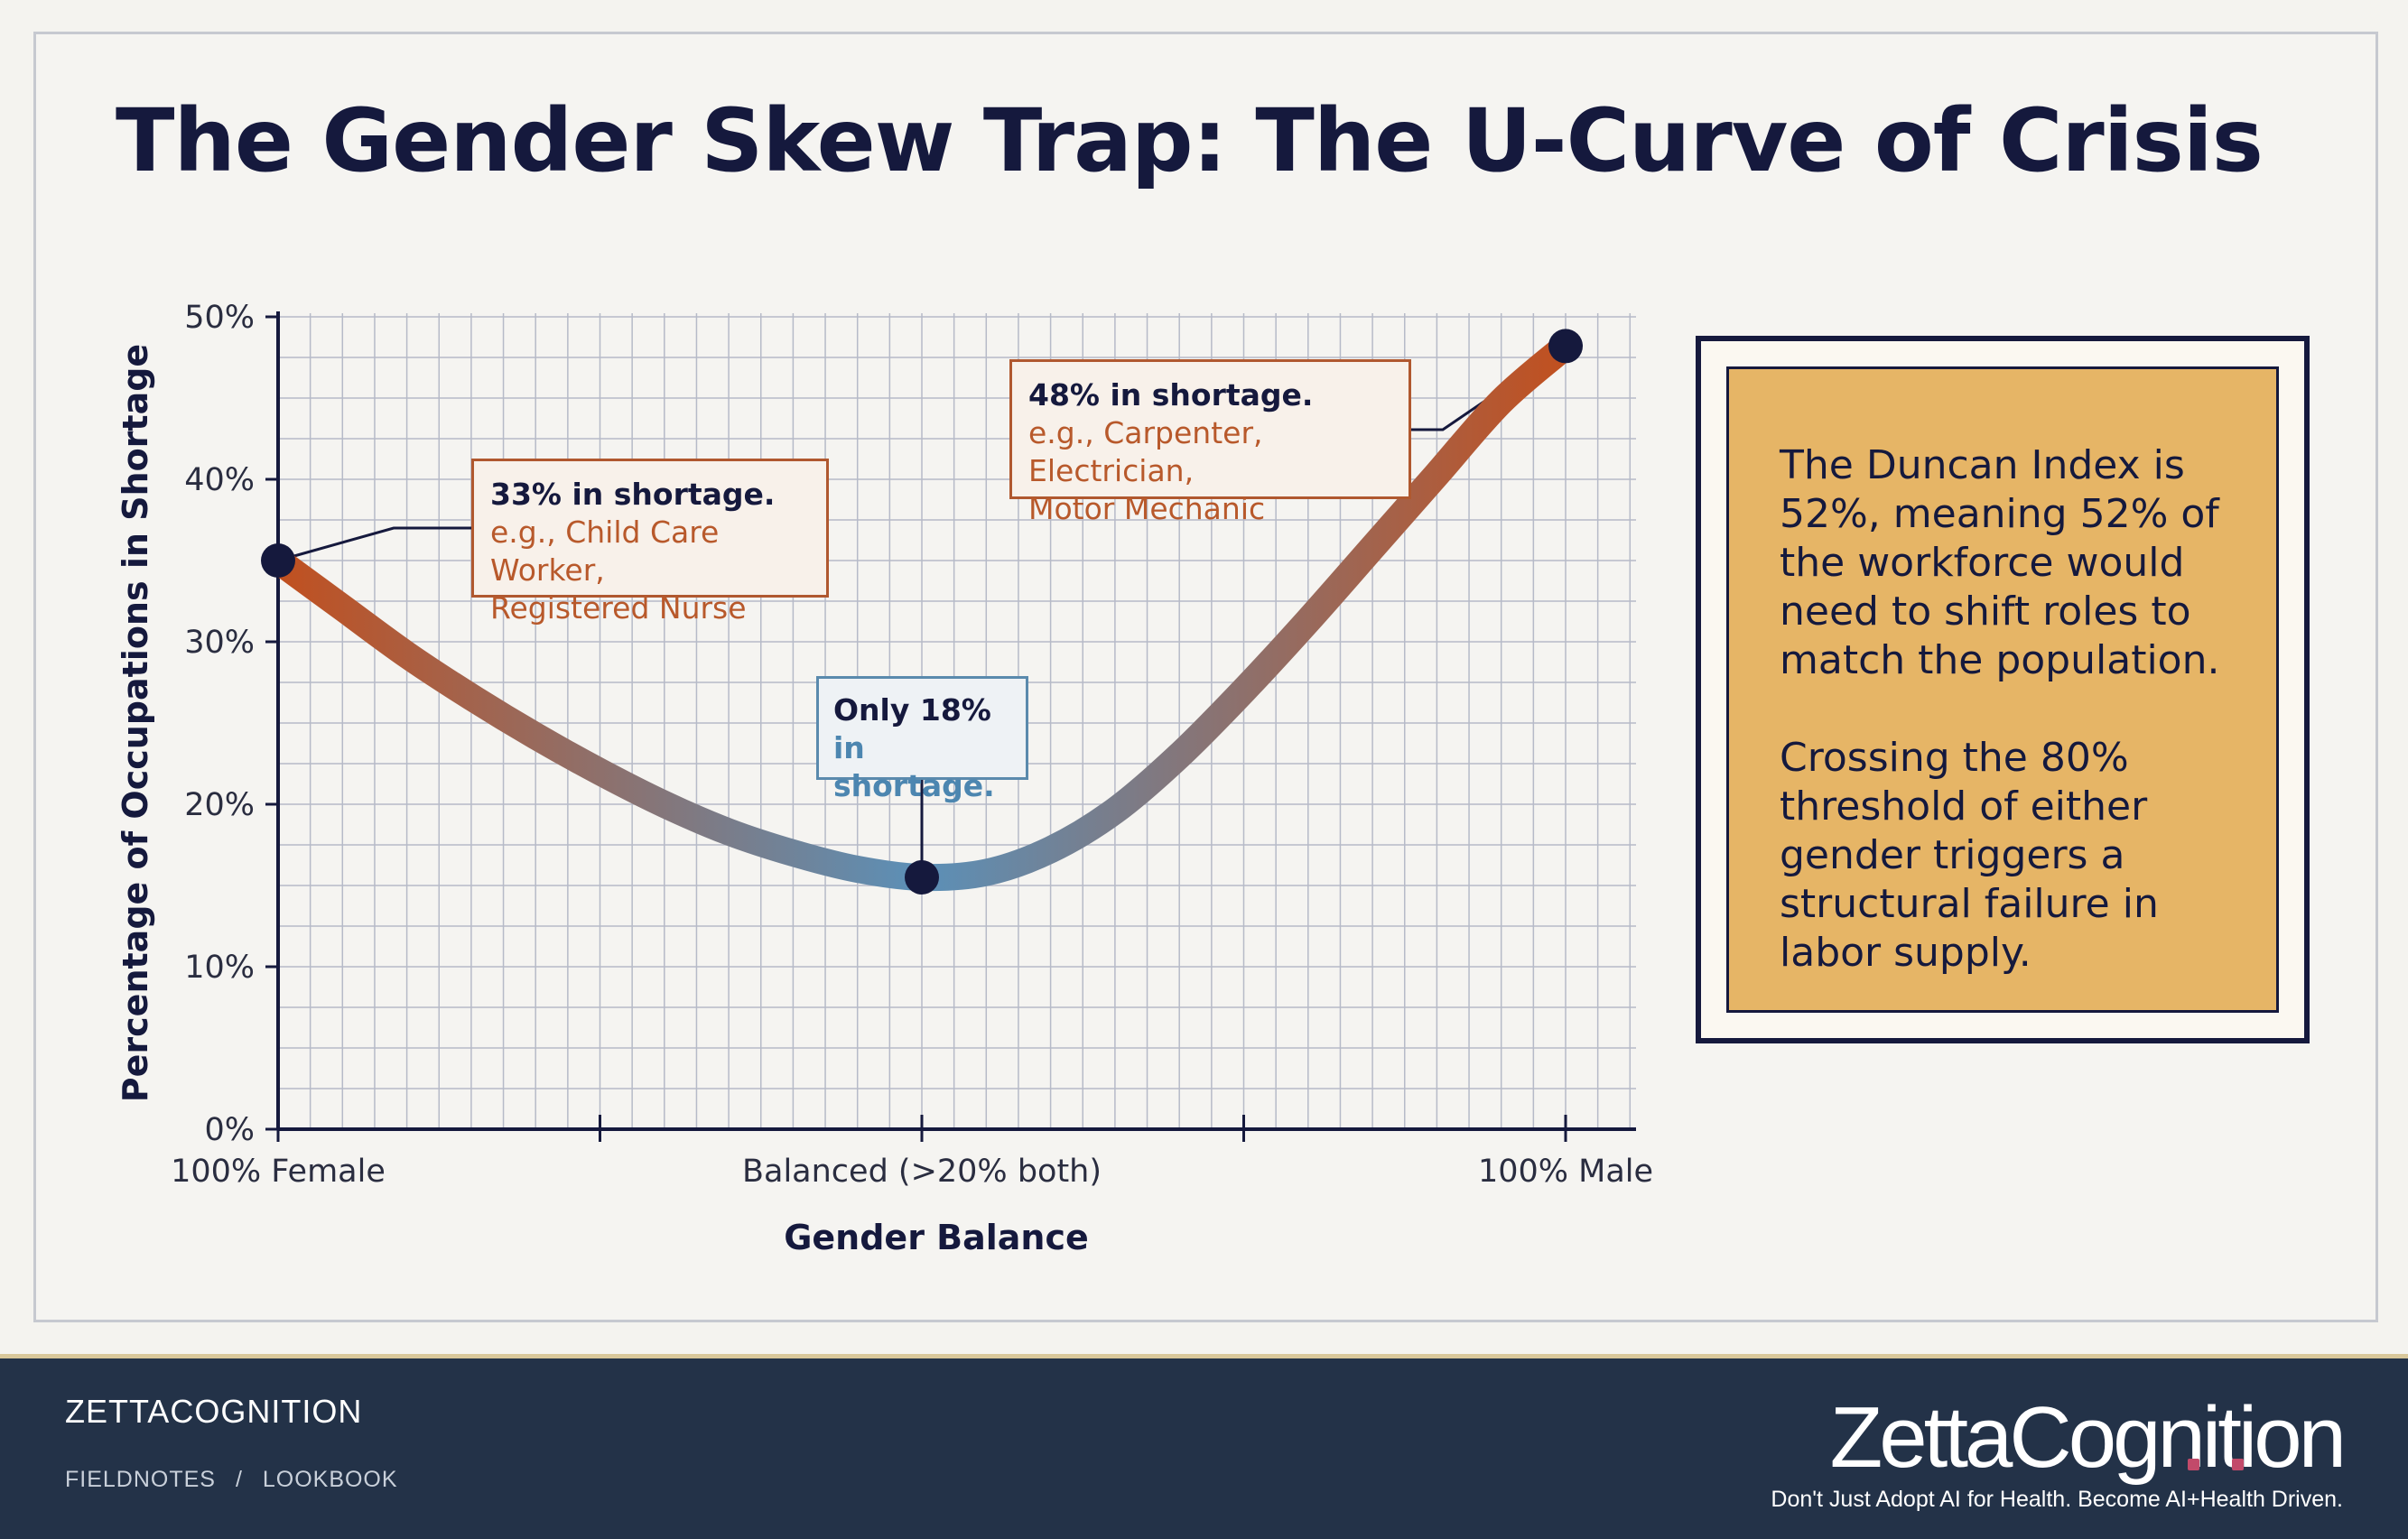 The image size is (2408, 1539). I want to click on y-tick-label: 10%, so click(219, 968).